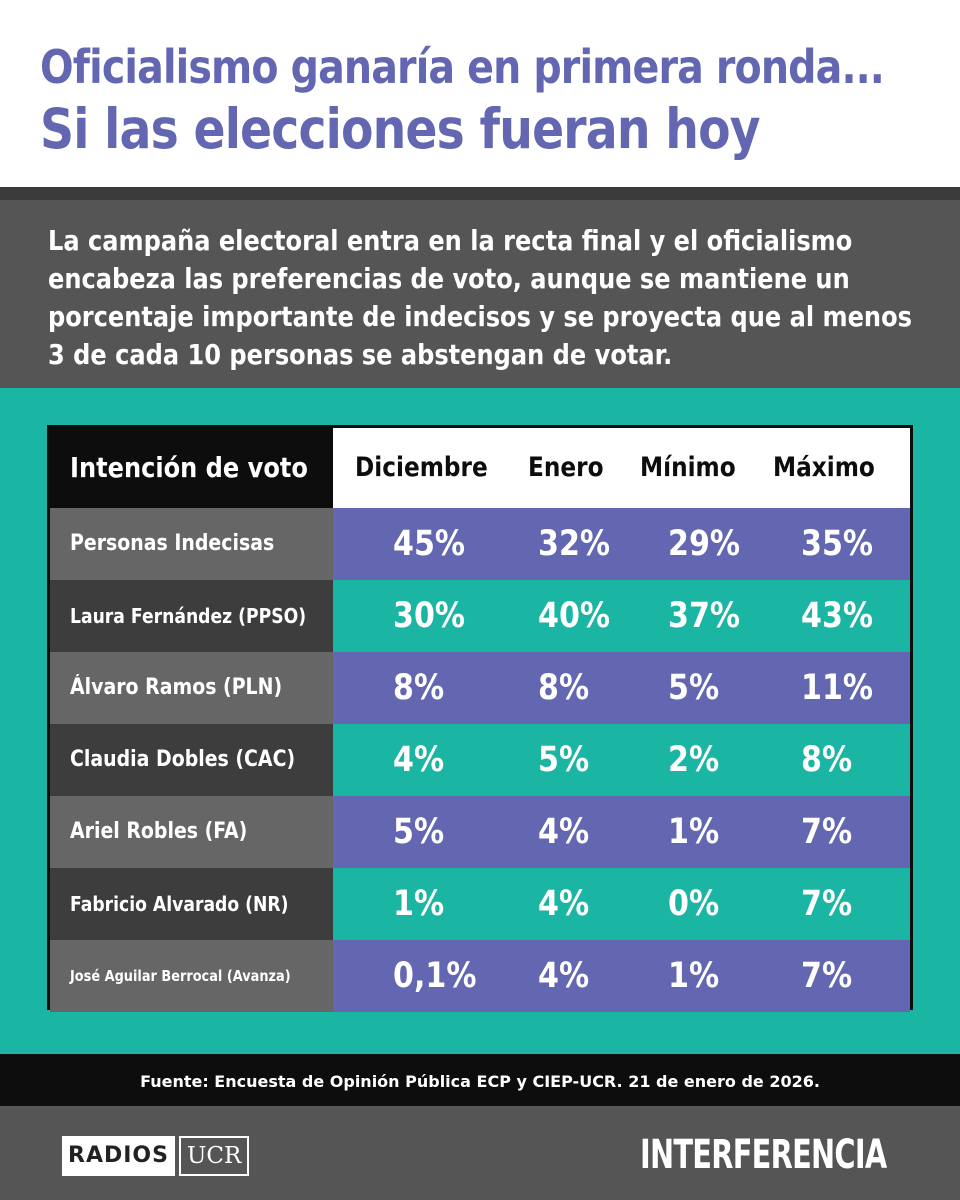  I want to click on value-cell: 35%, so click(837, 544).